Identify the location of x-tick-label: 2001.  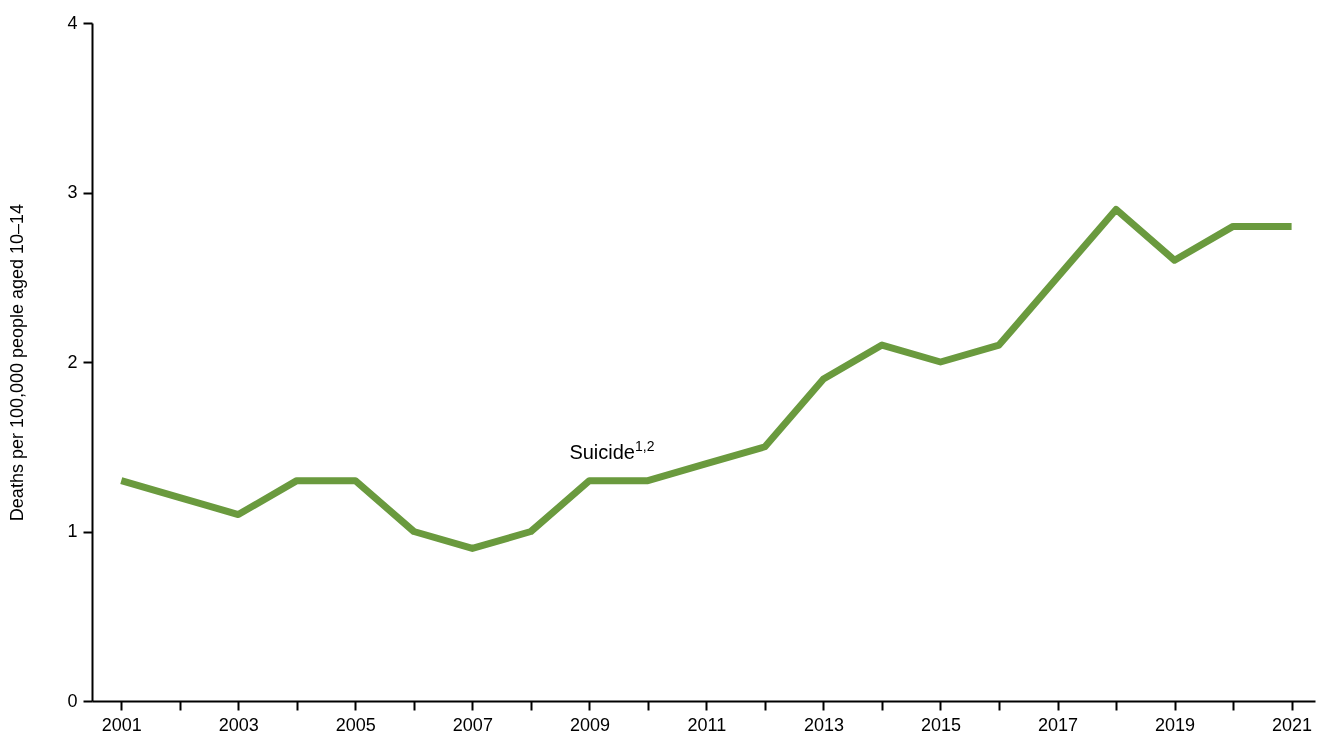
(121, 724).